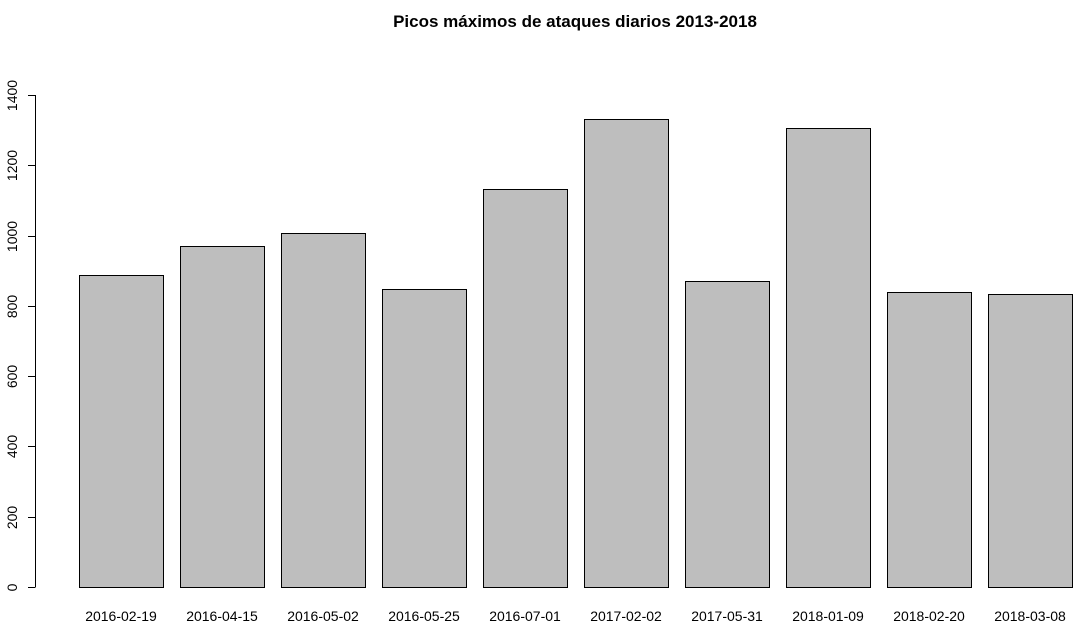 The width and height of the screenshot is (1084, 632). Describe the element at coordinates (12, 447) in the screenshot. I see `y-tick-label: 400` at that location.